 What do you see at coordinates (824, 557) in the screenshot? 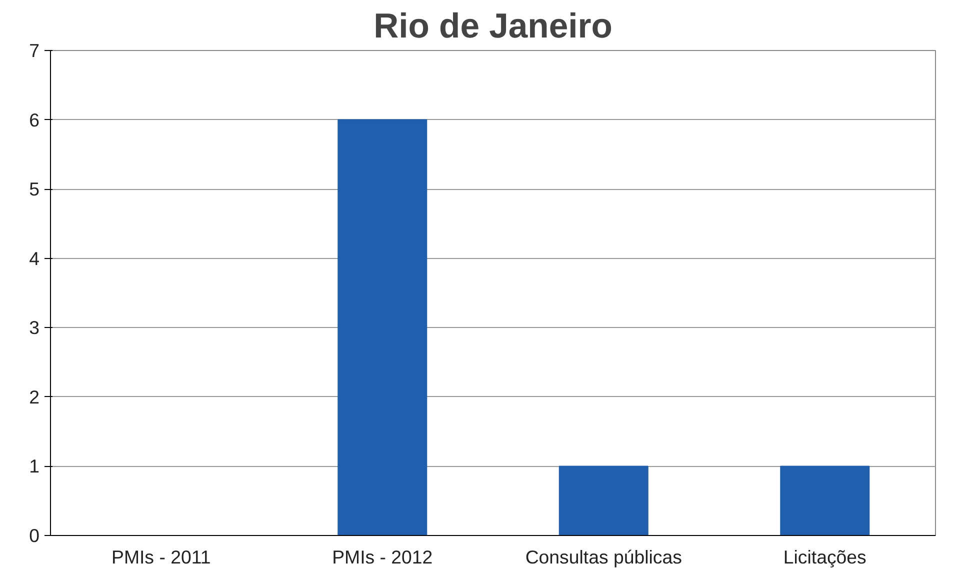
I see `x-tick-label: Licitações` at bounding box center [824, 557].